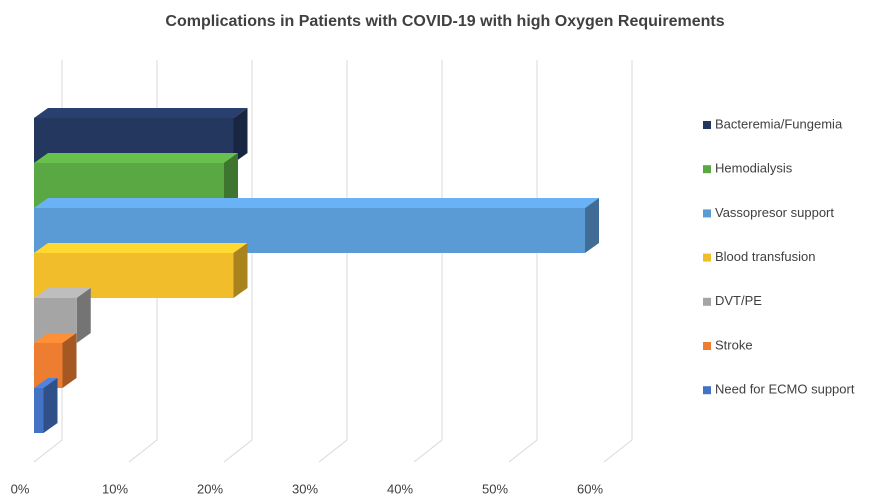 The width and height of the screenshot is (890, 502). What do you see at coordinates (779, 123) in the screenshot?
I see `legend-label: Bacteremia/Fungemia` at bounding box center [779, 123].